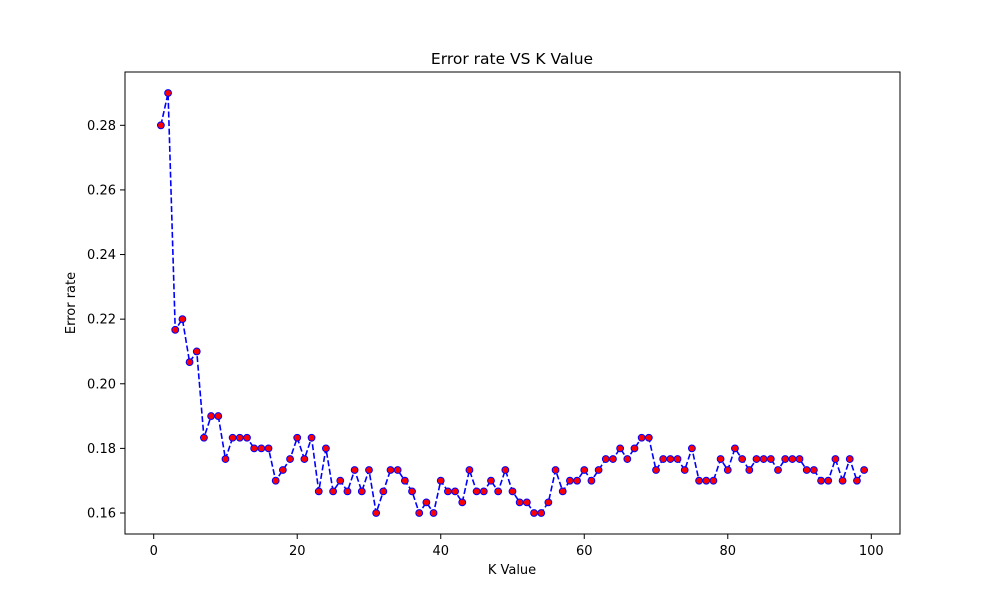 The height and width of the screenshot is (600, 1000). I want to click on x-tick-label: 20, so click(297, 551).